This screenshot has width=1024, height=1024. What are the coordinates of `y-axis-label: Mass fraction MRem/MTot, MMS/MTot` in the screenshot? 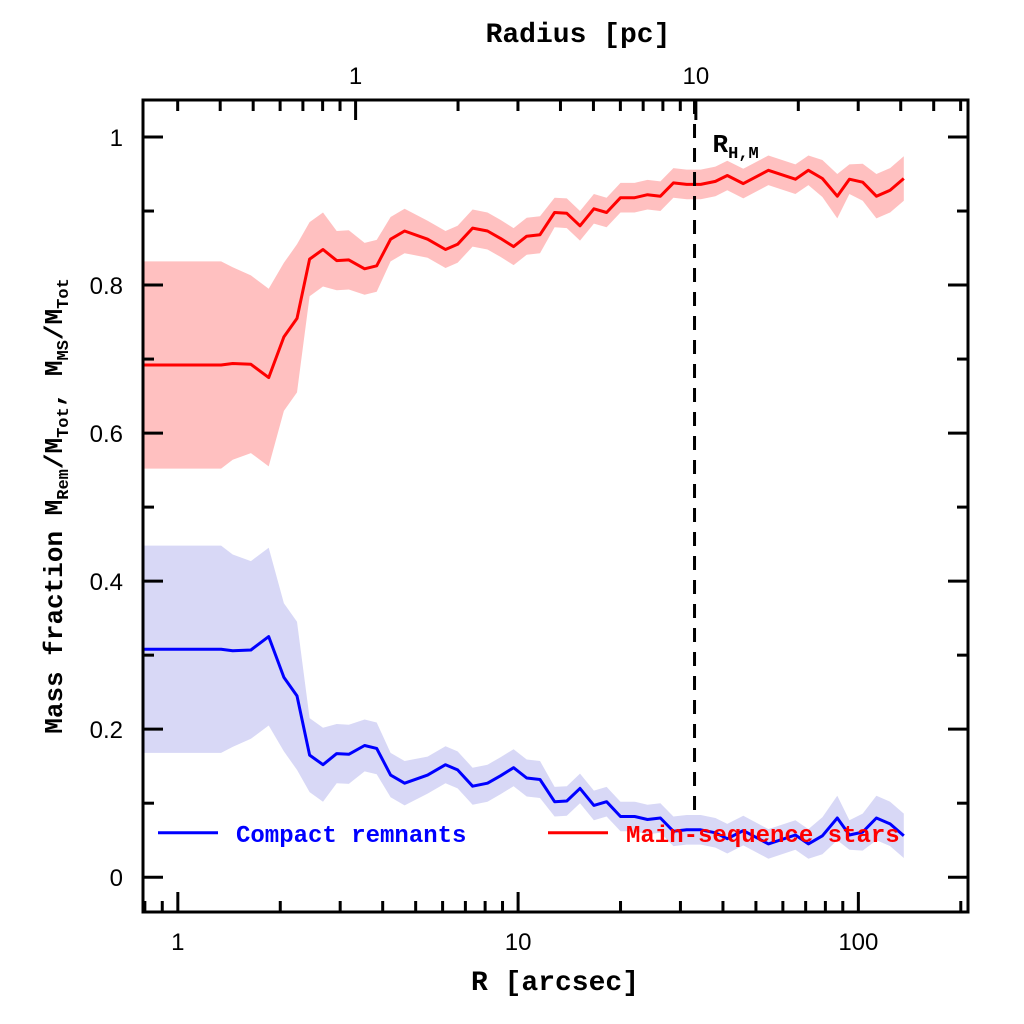 It's located at (57, 506).